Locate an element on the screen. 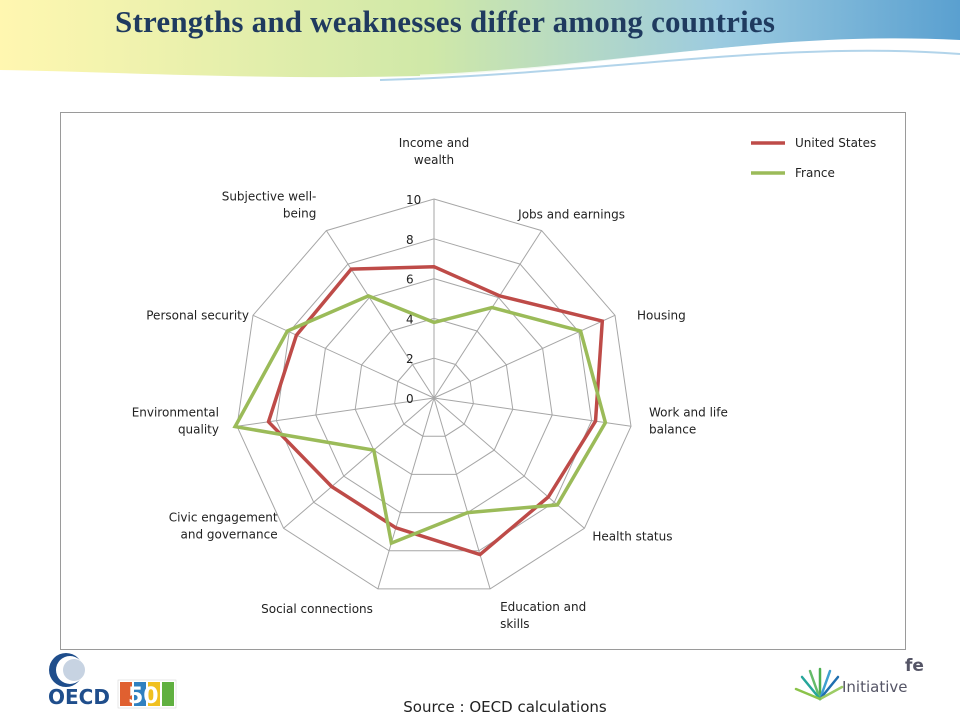 The width and height of the screenshot is (960, 720). axis-label: Income and wealth is located at coordinates (434, 151).